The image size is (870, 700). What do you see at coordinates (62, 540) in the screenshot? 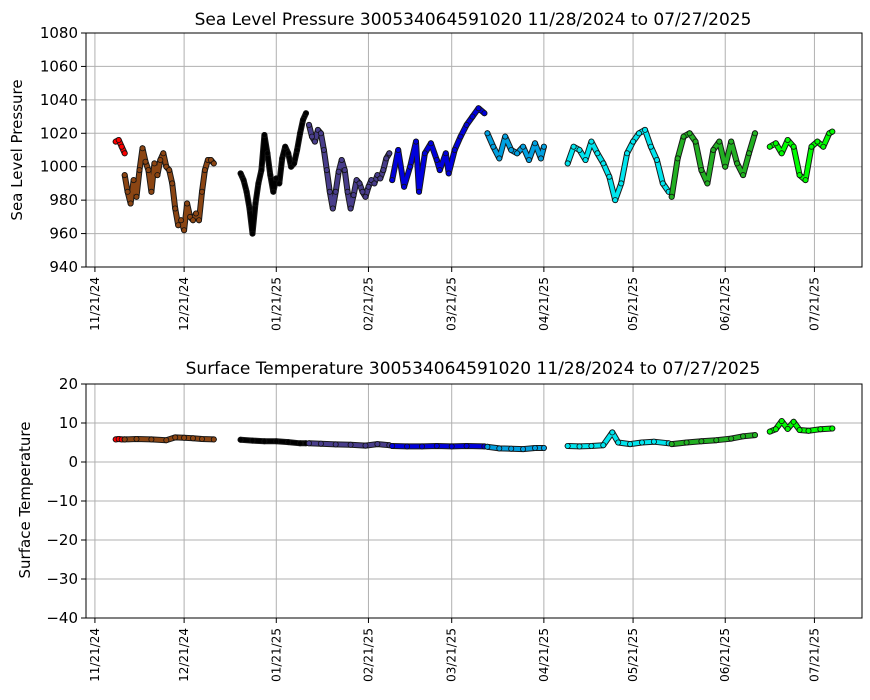
I see `temperature-y-tick-label: −20` at bounding box center [62, 540].